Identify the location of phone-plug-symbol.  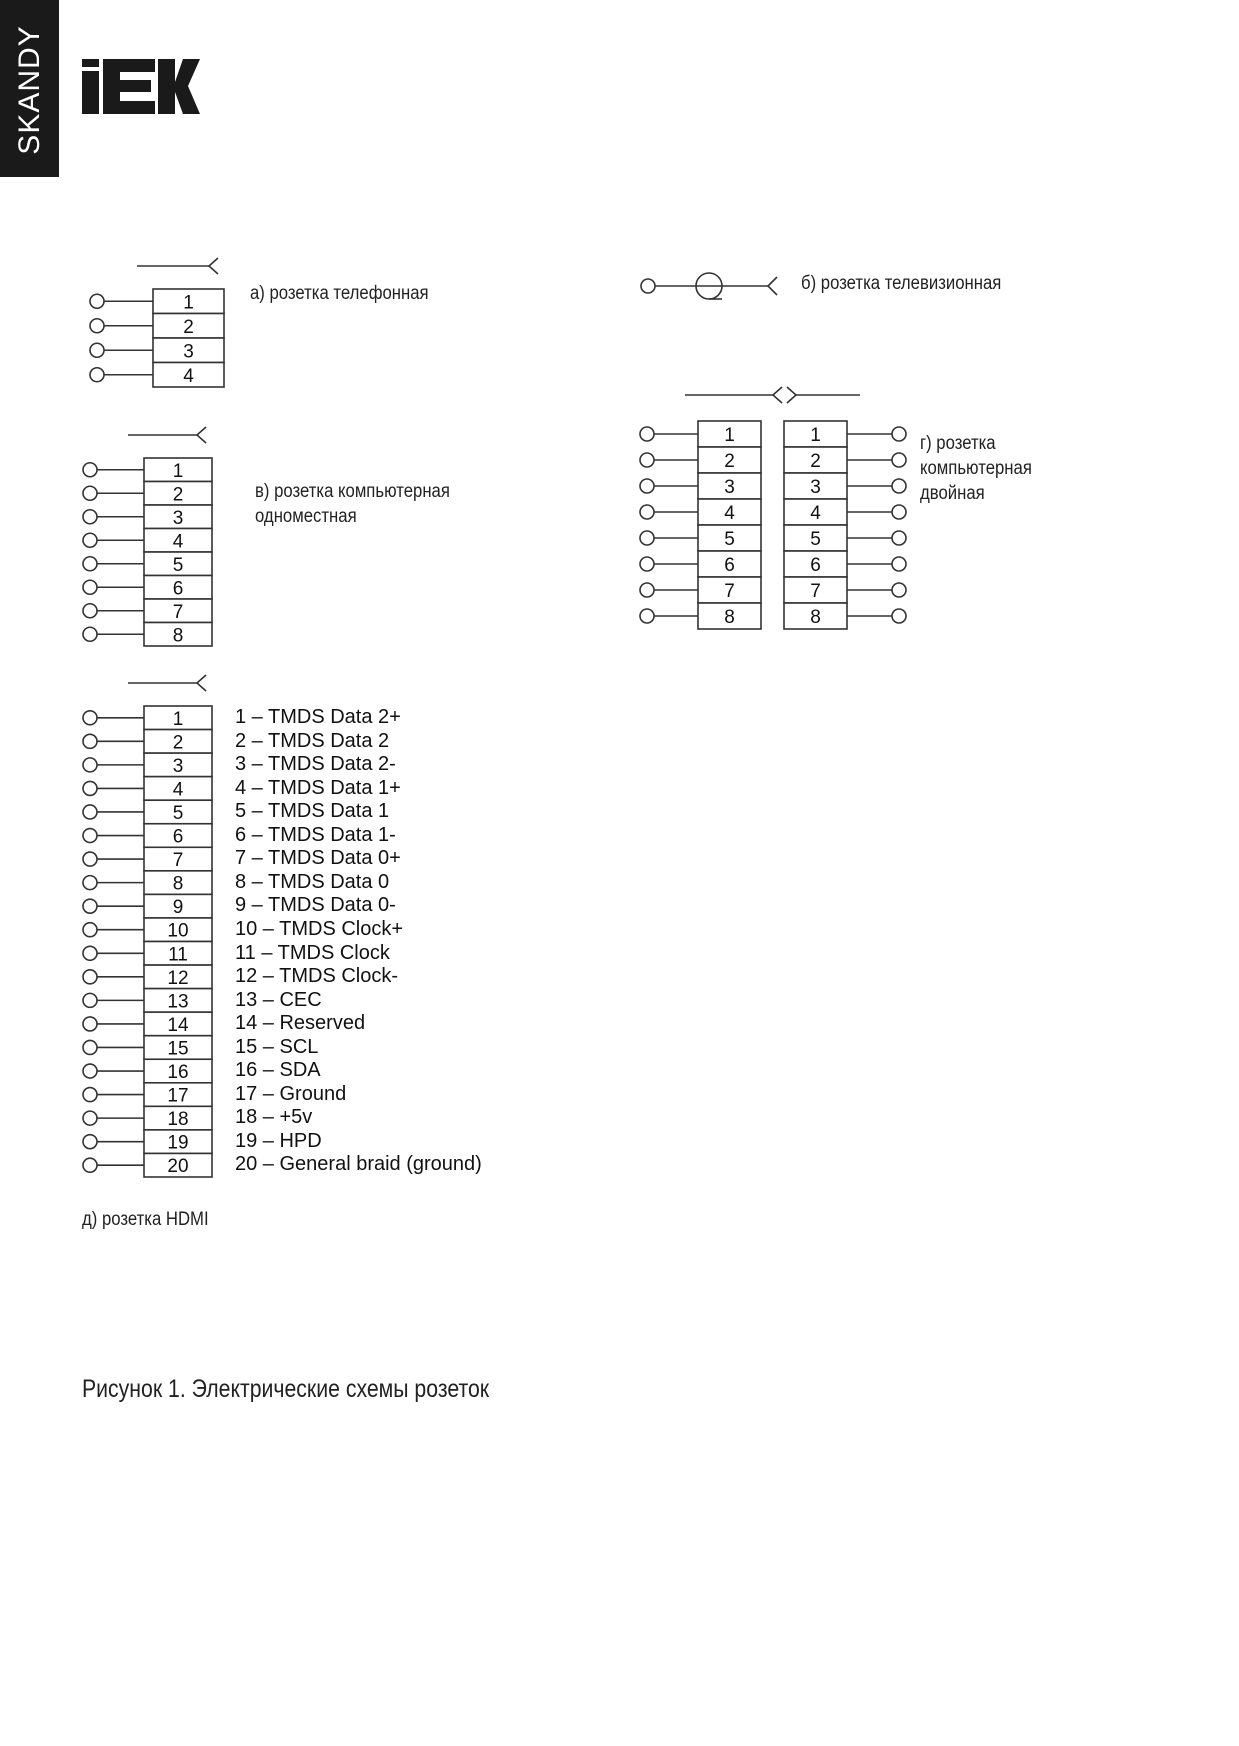
(178, 266).